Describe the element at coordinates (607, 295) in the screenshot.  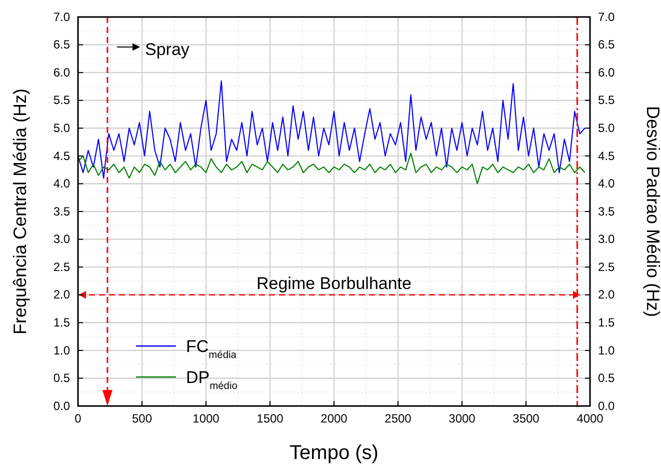
I see `y2-tick-label: 2.0` at that location.